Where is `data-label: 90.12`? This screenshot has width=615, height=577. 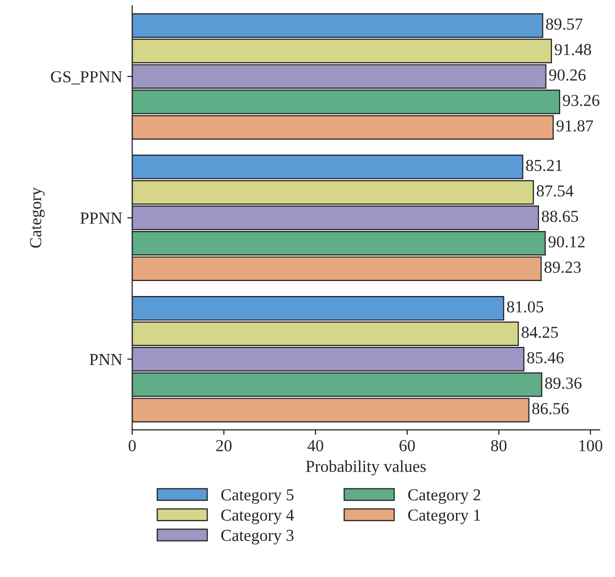 data-label: 90.12 is located at coordinates (566, 242).